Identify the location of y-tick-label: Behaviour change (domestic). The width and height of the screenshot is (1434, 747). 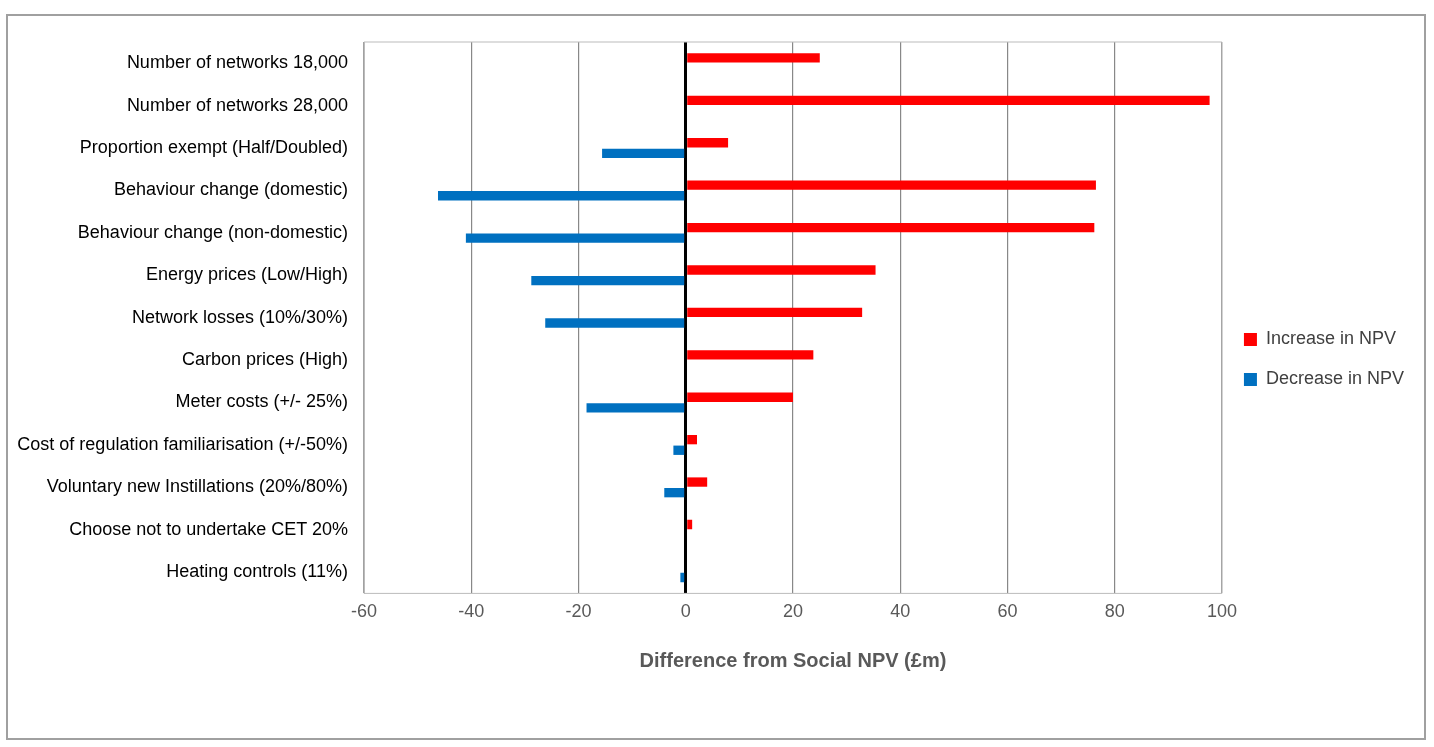
(230, 189).